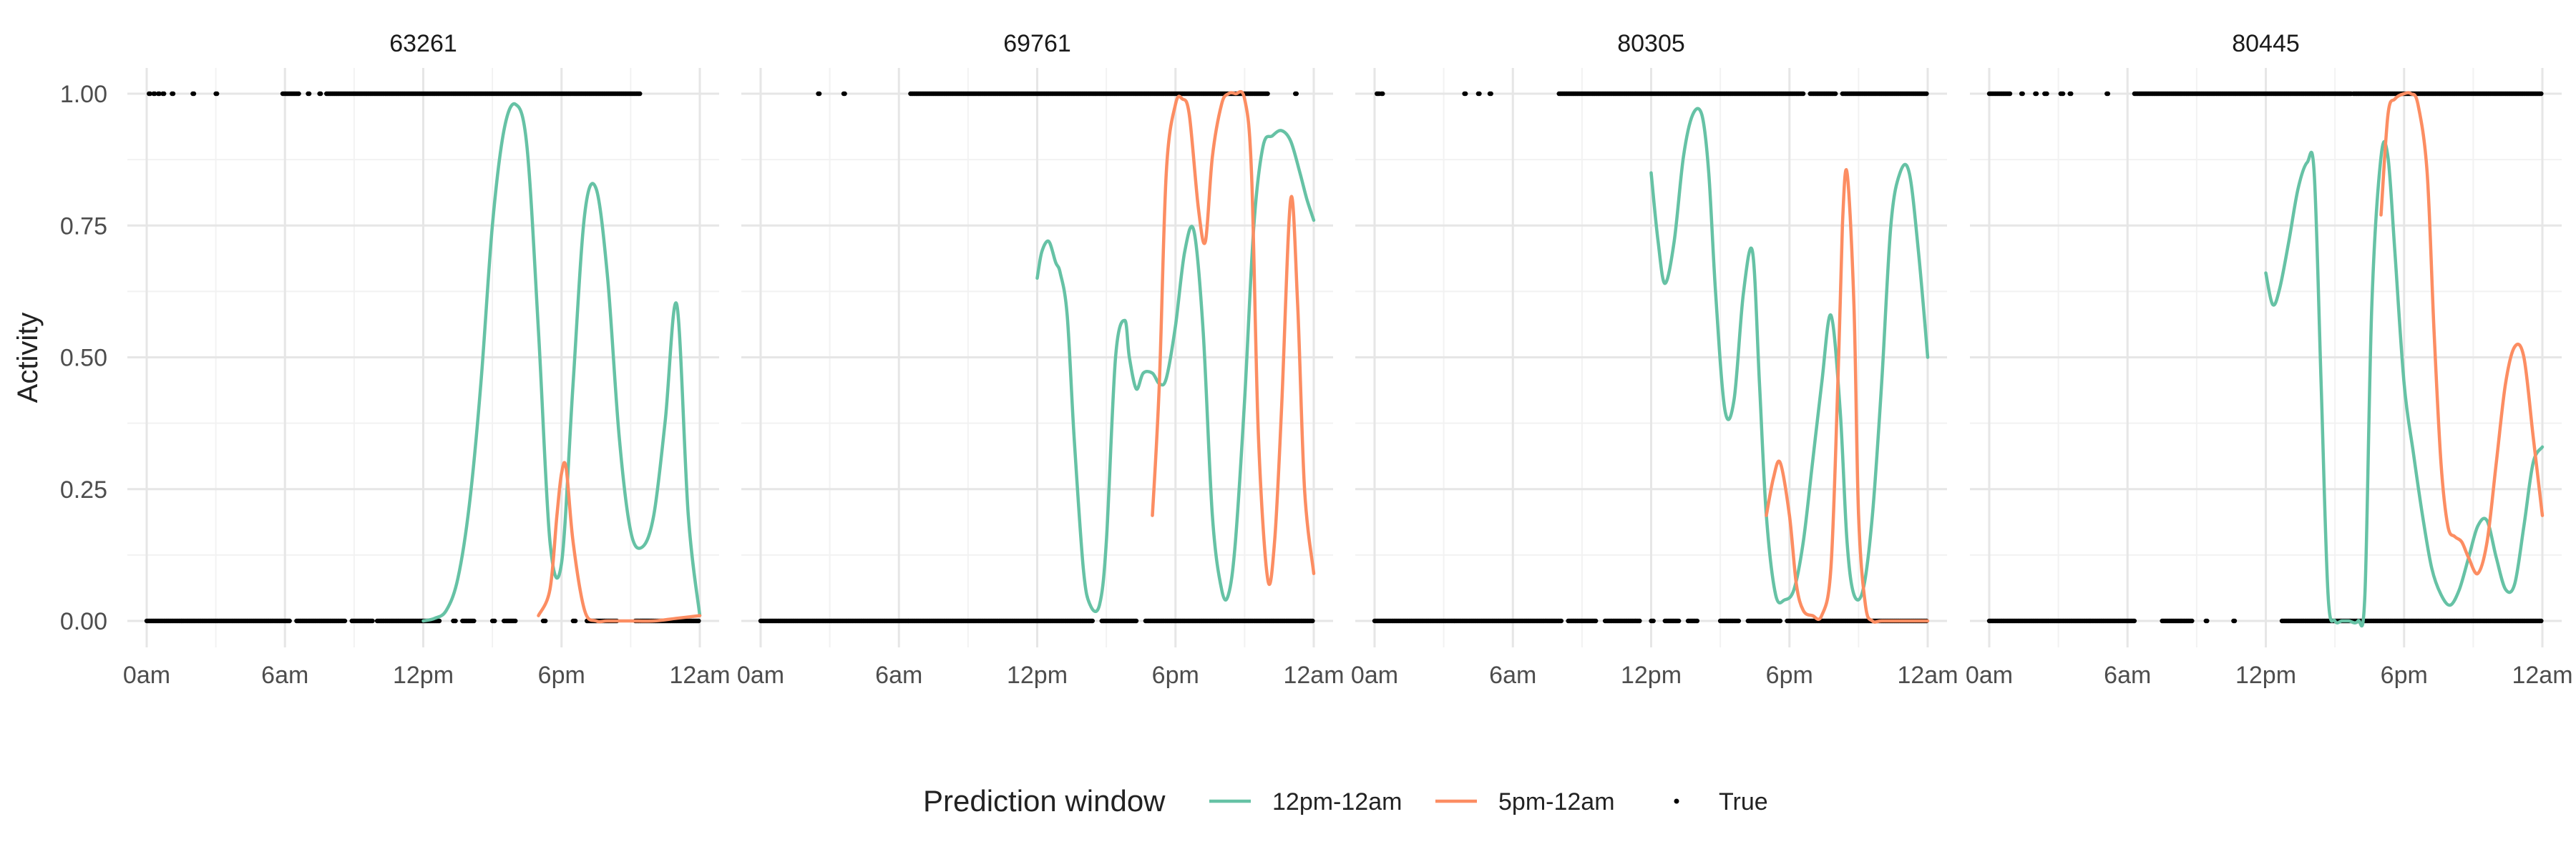 This screenshot has width=2576, height=862. What do you see at coordinates (1037, 43) in the screenshot?
I see `facet-title: 69761` at bounding box center [1037, 43].